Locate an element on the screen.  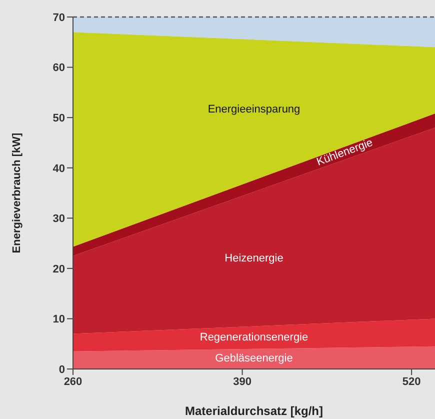
series-label: Gebläseenergie is located at coordinates (254, 359).